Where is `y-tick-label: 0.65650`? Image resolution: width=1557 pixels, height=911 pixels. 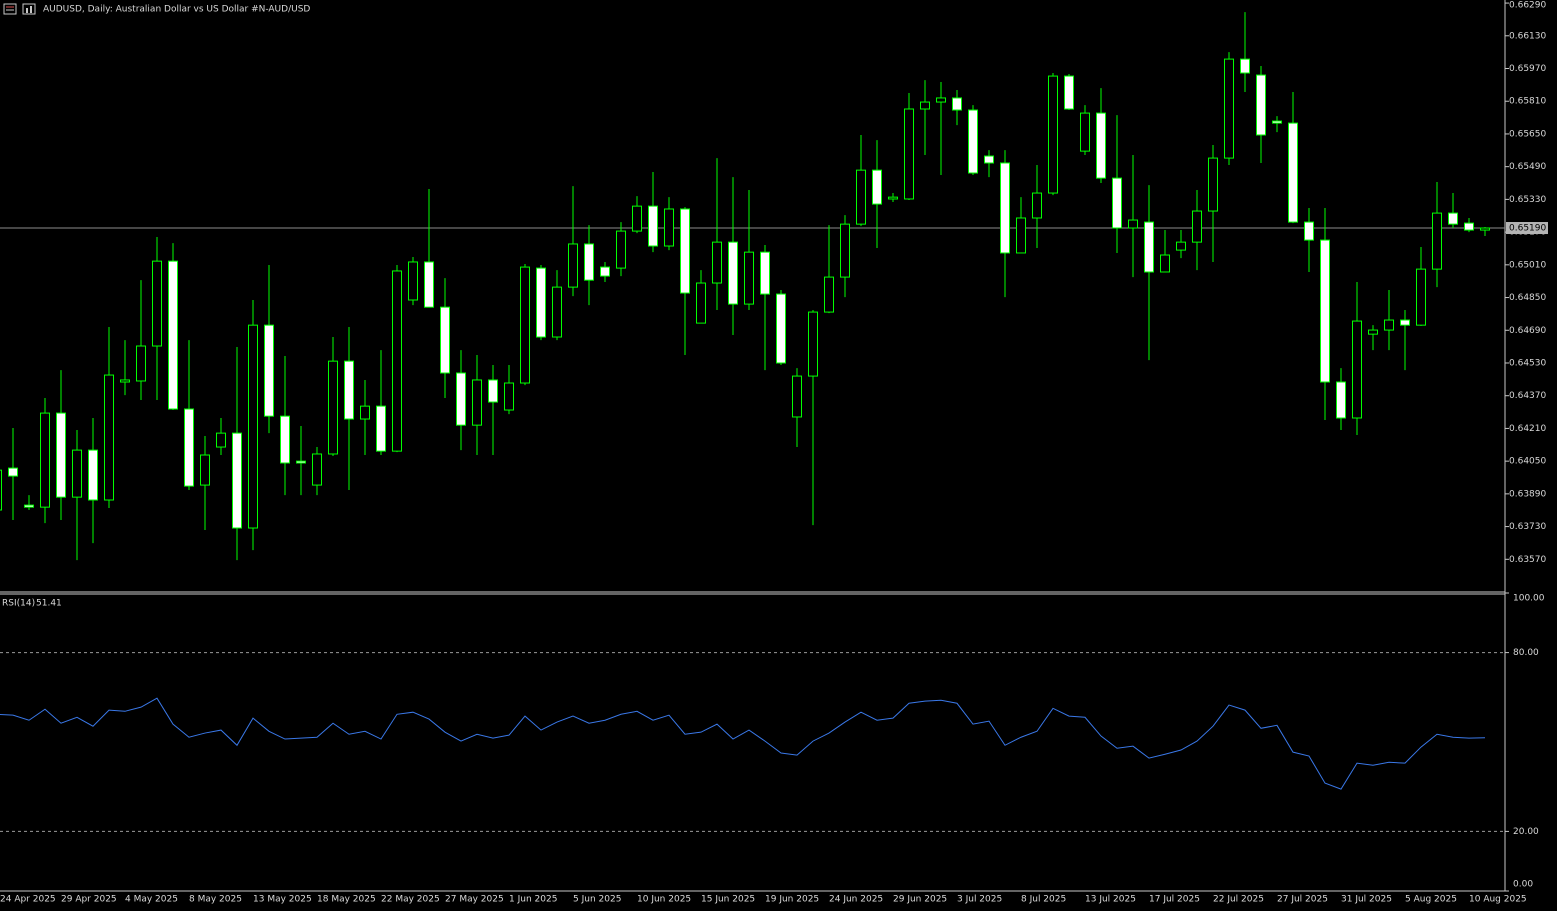 y-tick-label: 0.65650 is located at coordinates (1527, 134).